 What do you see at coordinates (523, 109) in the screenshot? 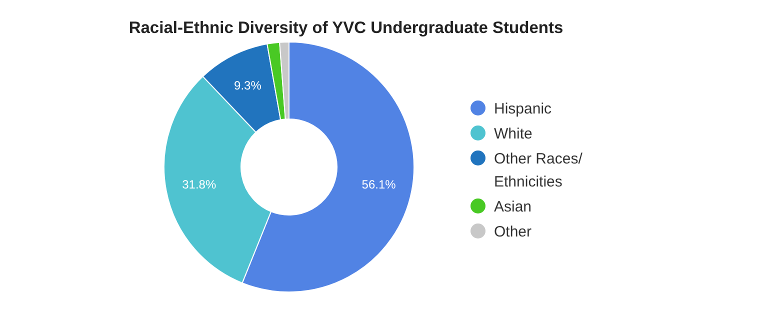
I see `legend-label: Hispanic` at bounding box center [523, 109].